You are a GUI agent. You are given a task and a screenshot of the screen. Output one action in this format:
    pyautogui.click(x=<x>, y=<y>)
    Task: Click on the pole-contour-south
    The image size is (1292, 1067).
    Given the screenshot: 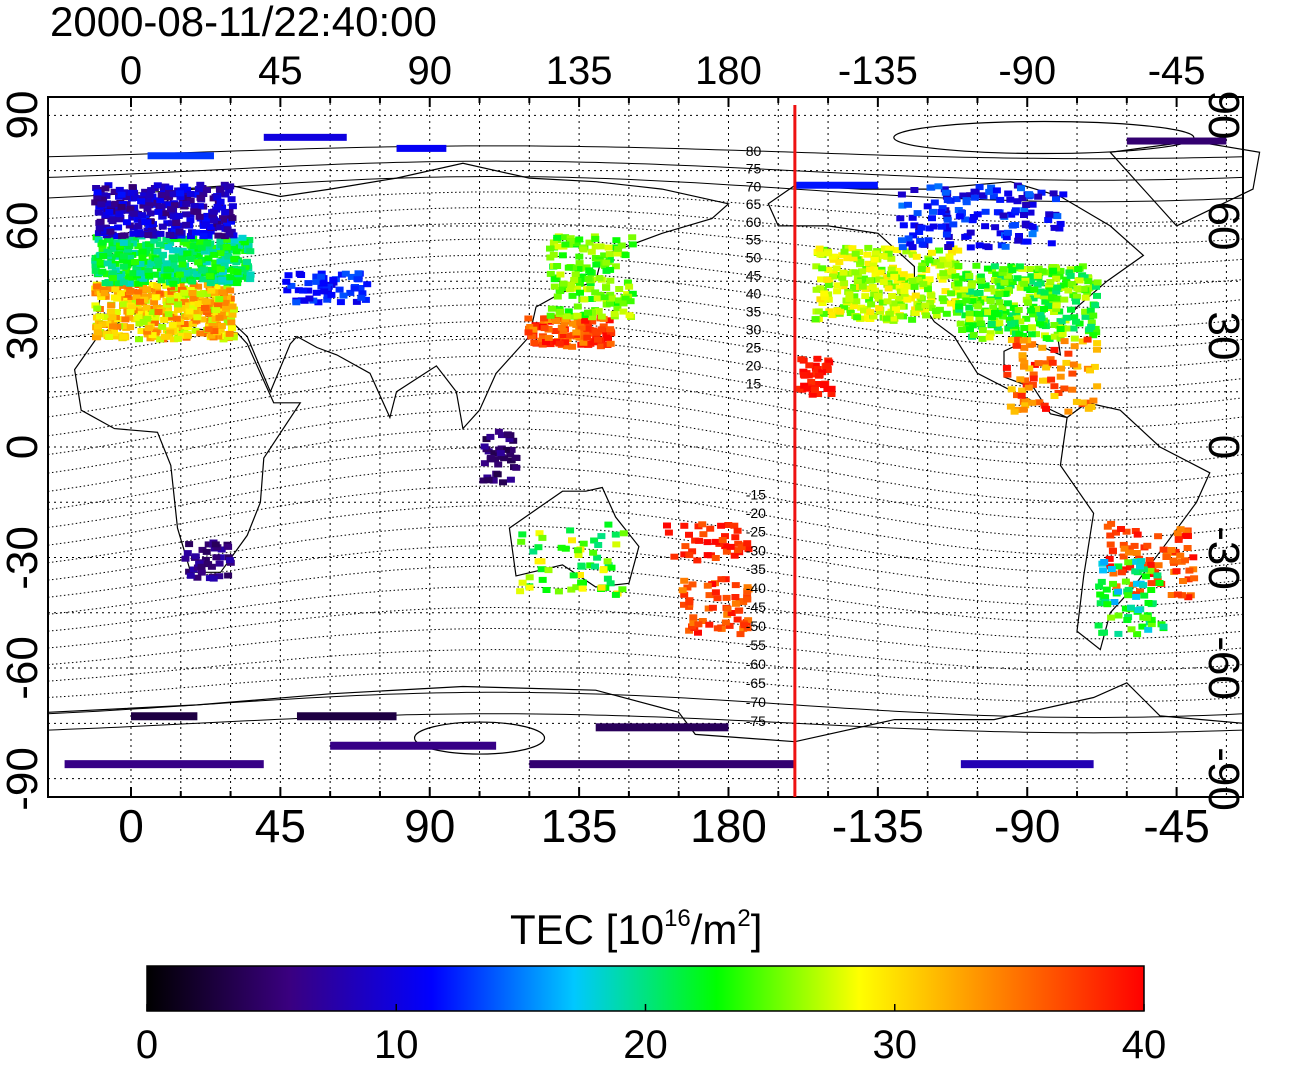 What is the action you would take?
    pyautogui.click(x=479, y=738)
    